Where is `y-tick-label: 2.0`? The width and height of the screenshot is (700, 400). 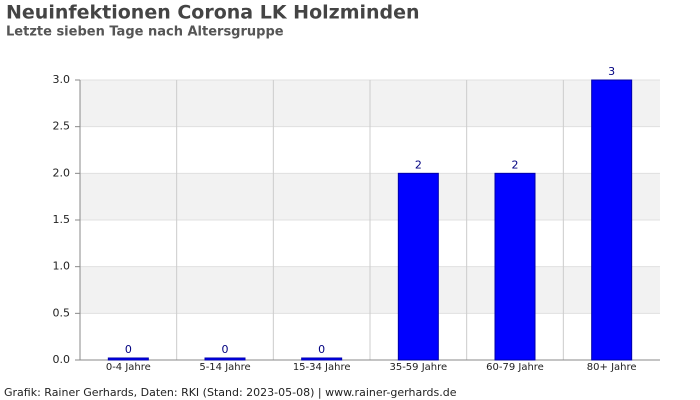
y-tick-label: 2.0 is located at coordinates (62, 172).